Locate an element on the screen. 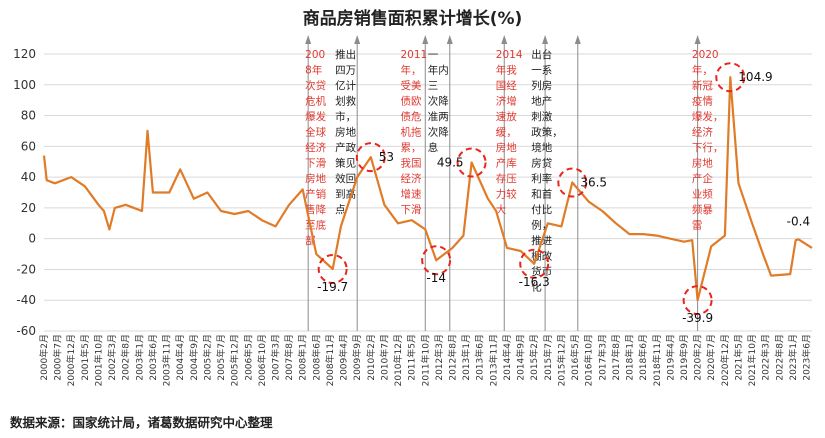 This screenshot has width=825, height=438. annotation-line: 次贷 is located at coordinates (315, 85).